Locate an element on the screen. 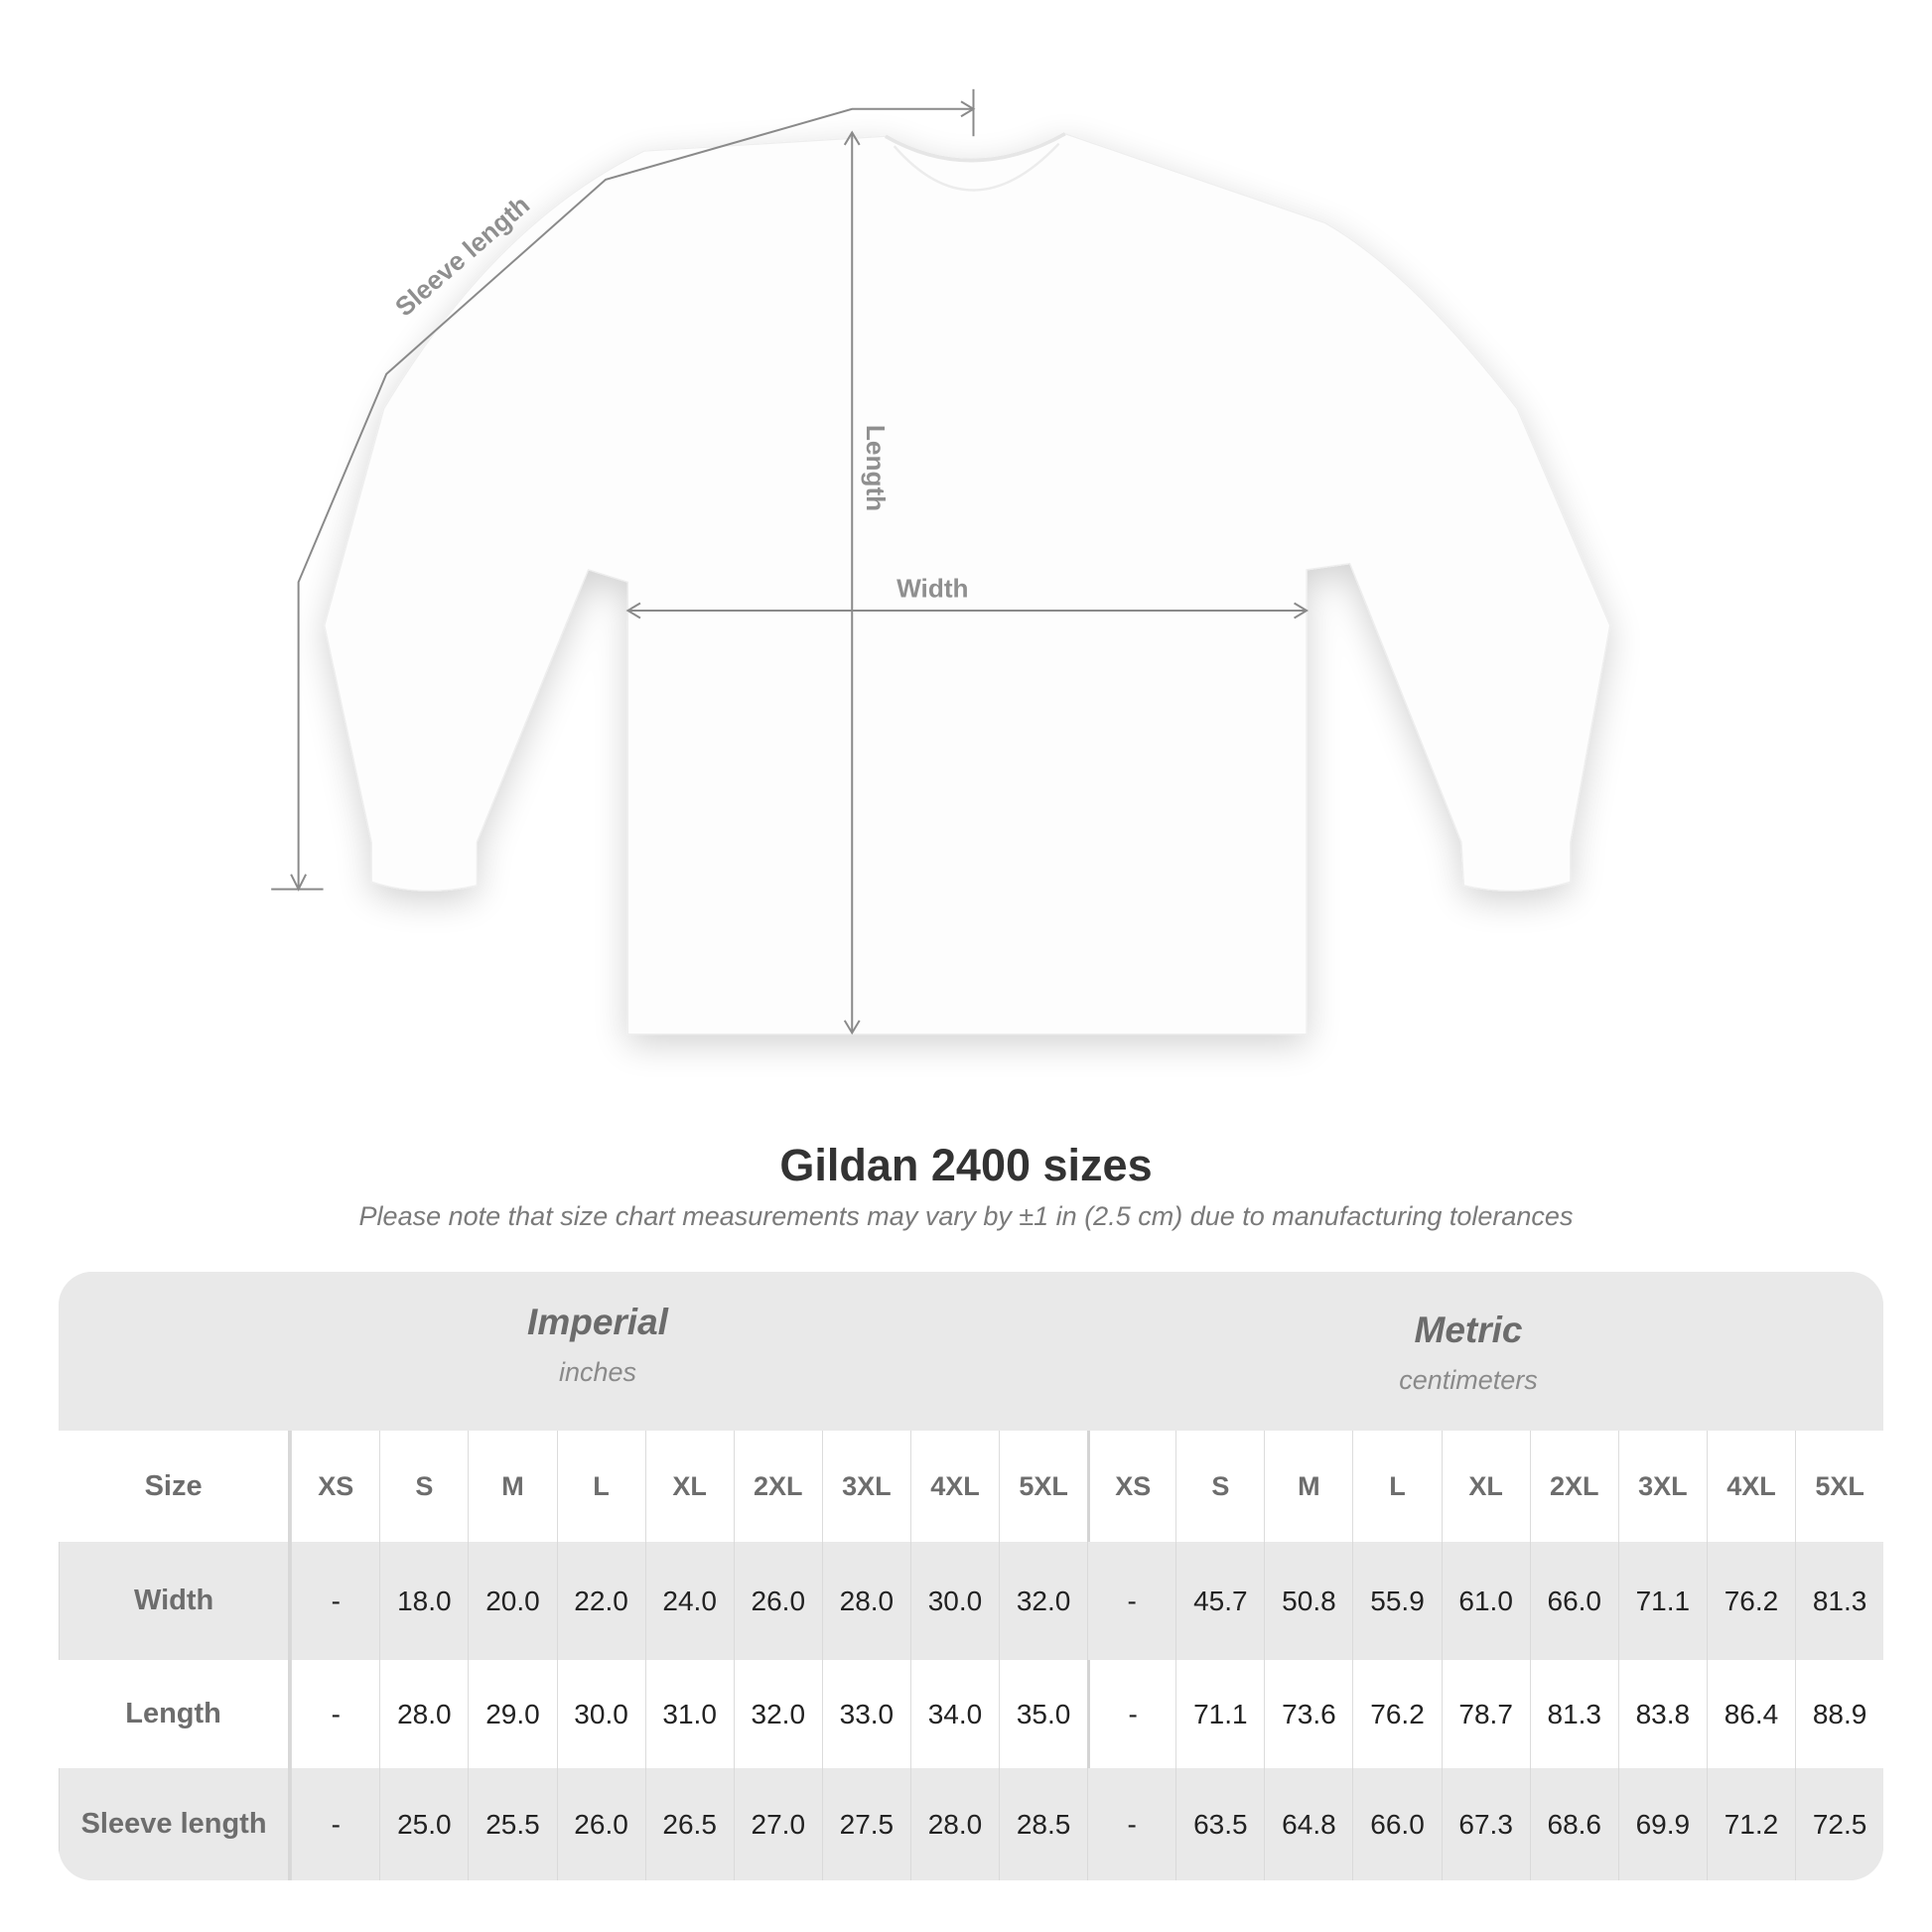  metric-size-header: 3XL is located at coordinates (1662, 1486).